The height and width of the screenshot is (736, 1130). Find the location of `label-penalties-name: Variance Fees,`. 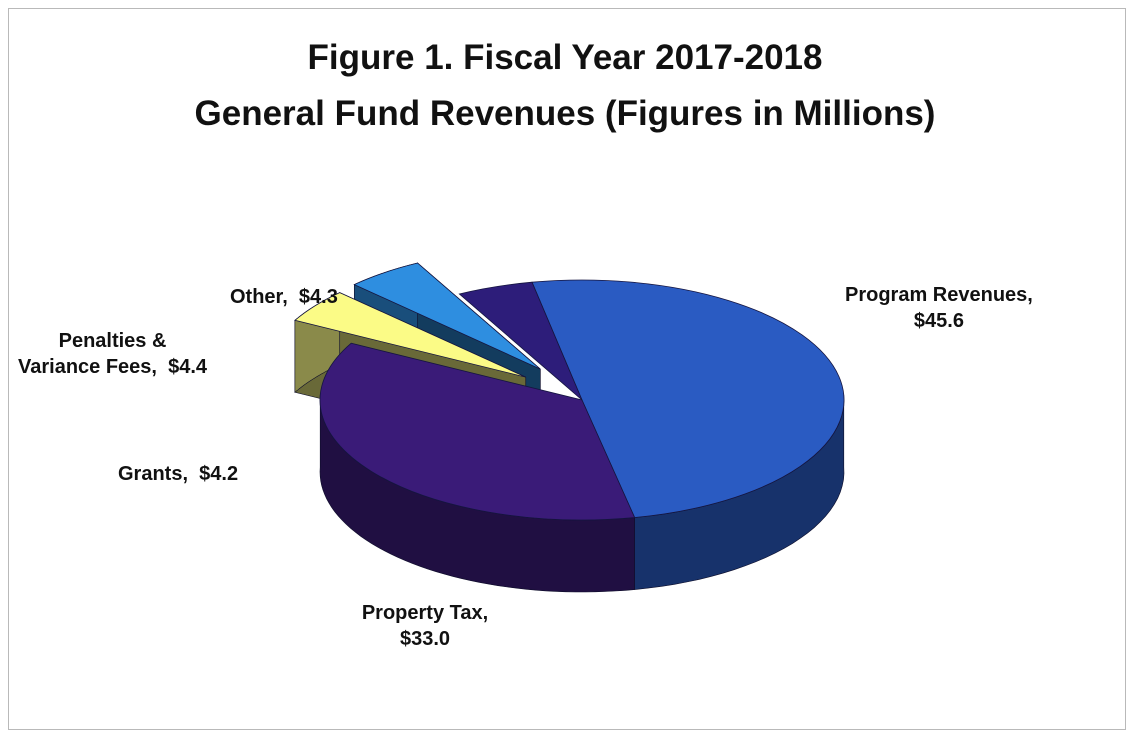

label-penalties-name: Variance Fees, is located at coordinates (87, 367).